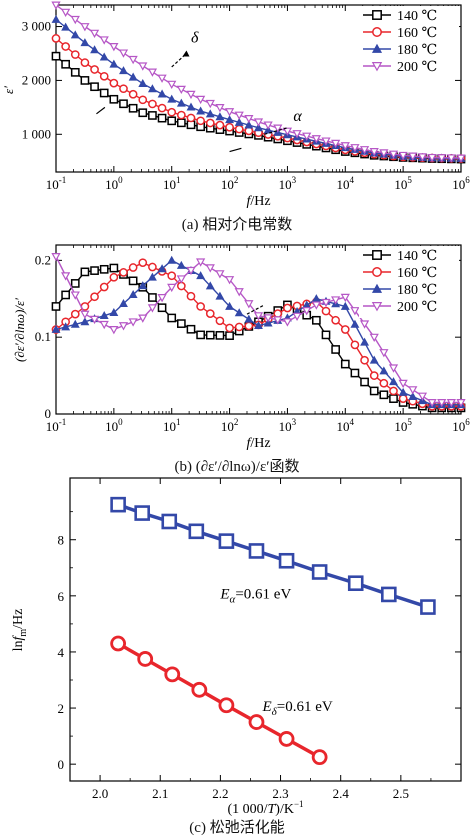 The width and height of the screenshot is (474, 838). Describe the element at coordinates (284, 809) in the screenshot. I see `x-axis-label-b: )/K` at that location.